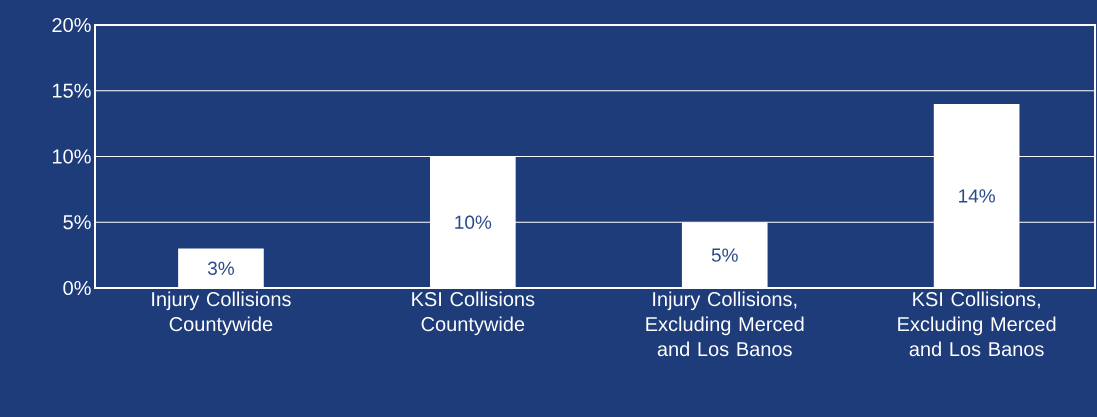  Describe the element at coordinates (724, 255) in the screenshot. I see `data-label: 5%` at that location.